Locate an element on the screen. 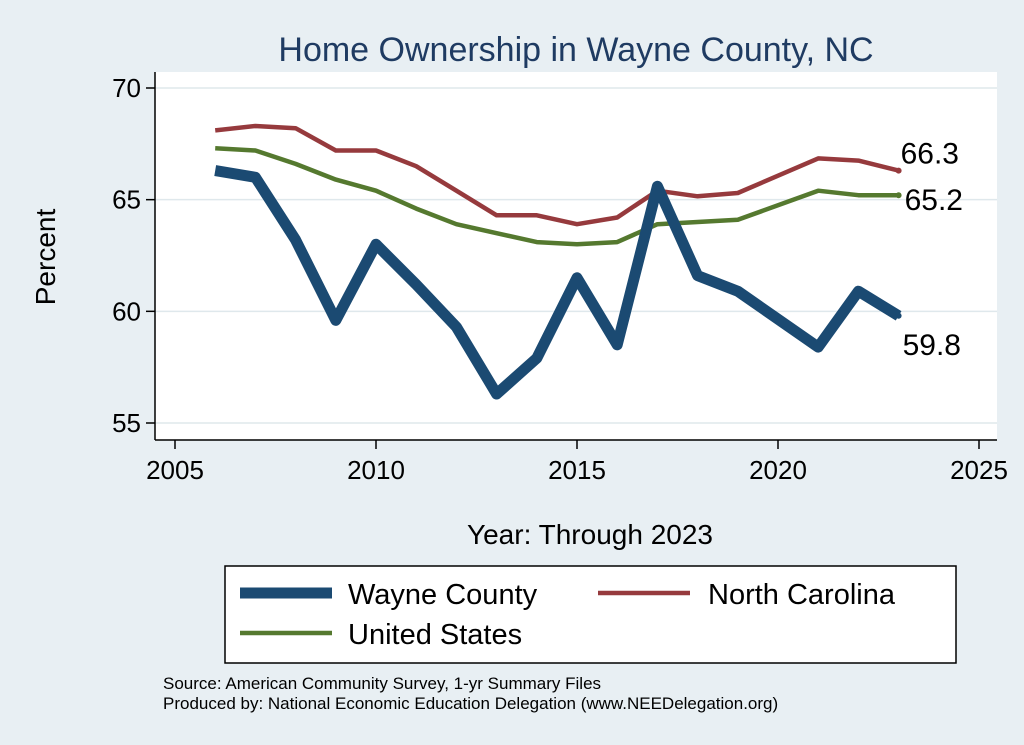 This screenshot has width=1024, height=745. chart-title: Home Ownership in Wayne County, NC is located at coordinates (575, 50).